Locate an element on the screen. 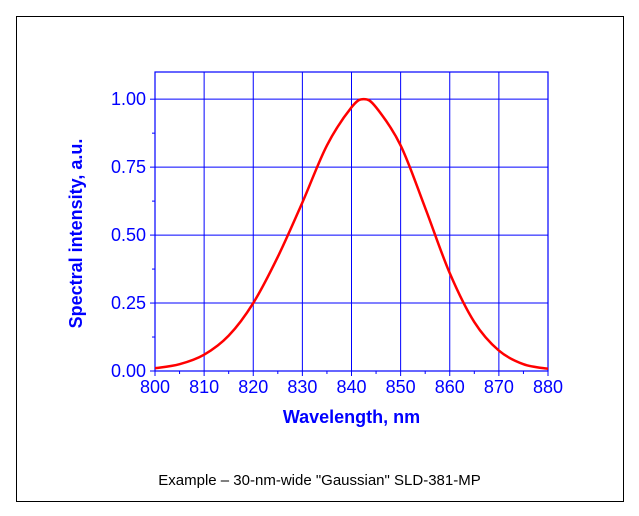 The image size is (639, 516). x-axis-label: Wavelength, nm is located at coordinates (351, 417).